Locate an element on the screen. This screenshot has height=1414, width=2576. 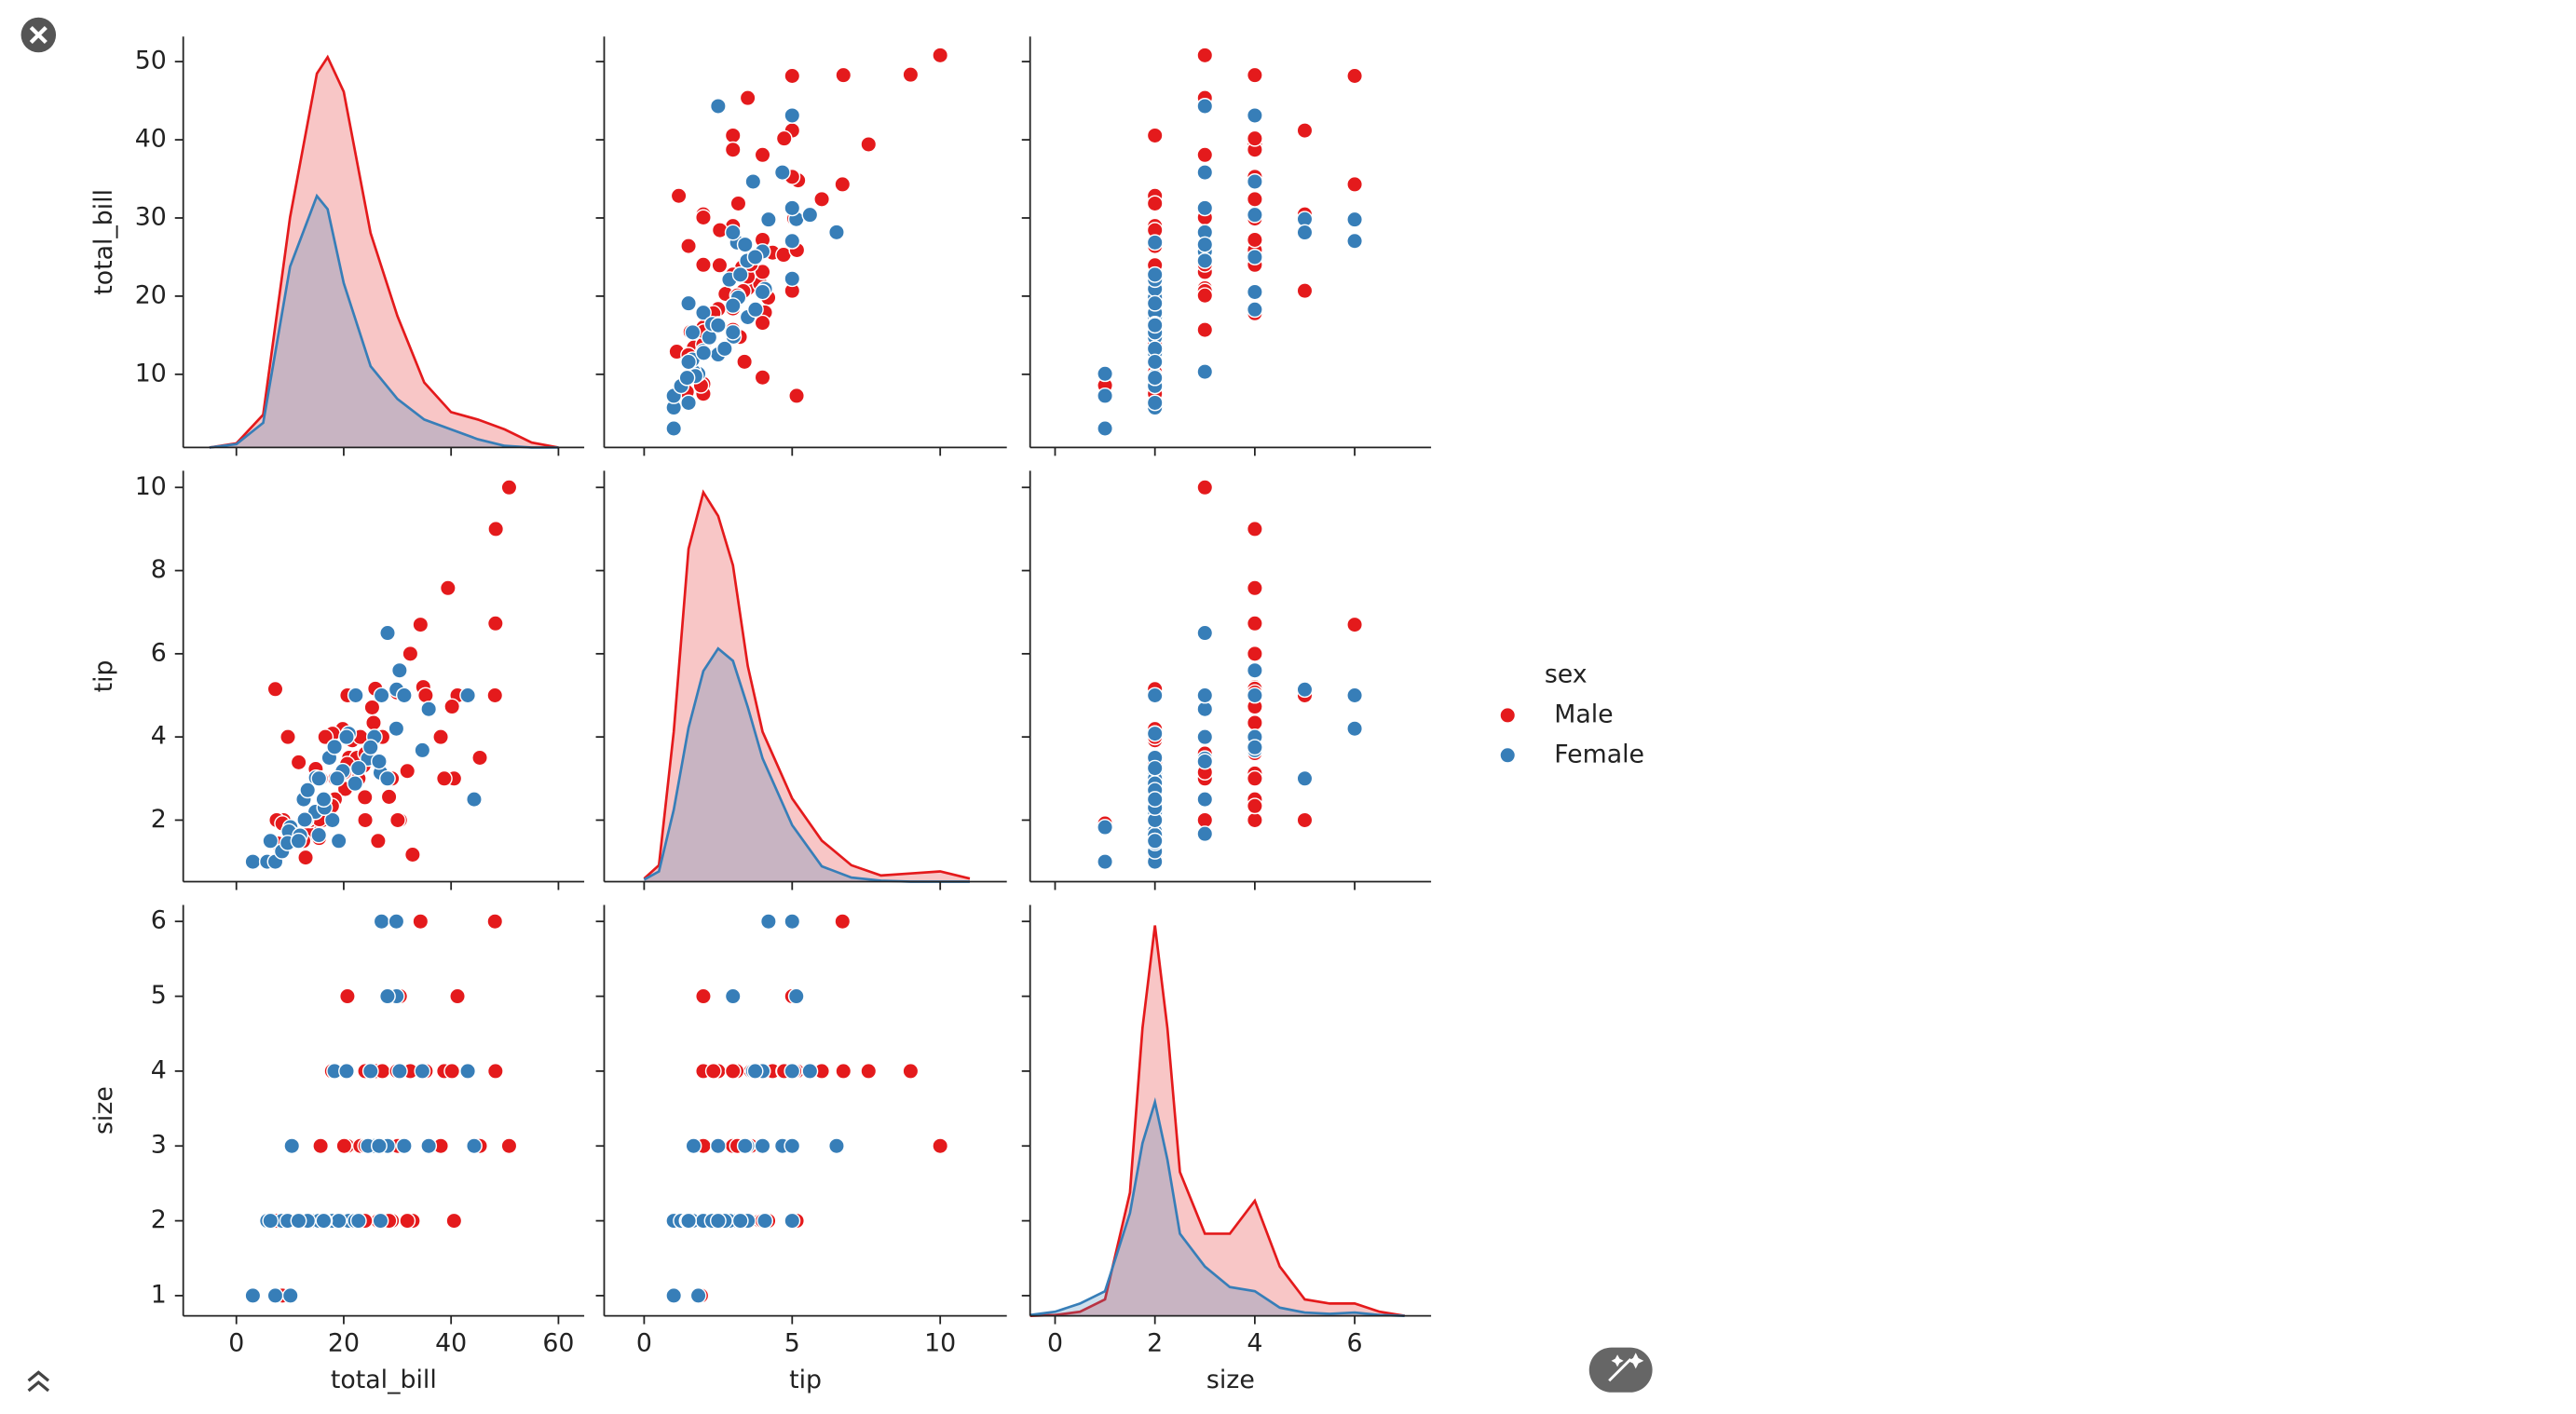
x-tick-label: 20 is located at coordinates (344, 1342).